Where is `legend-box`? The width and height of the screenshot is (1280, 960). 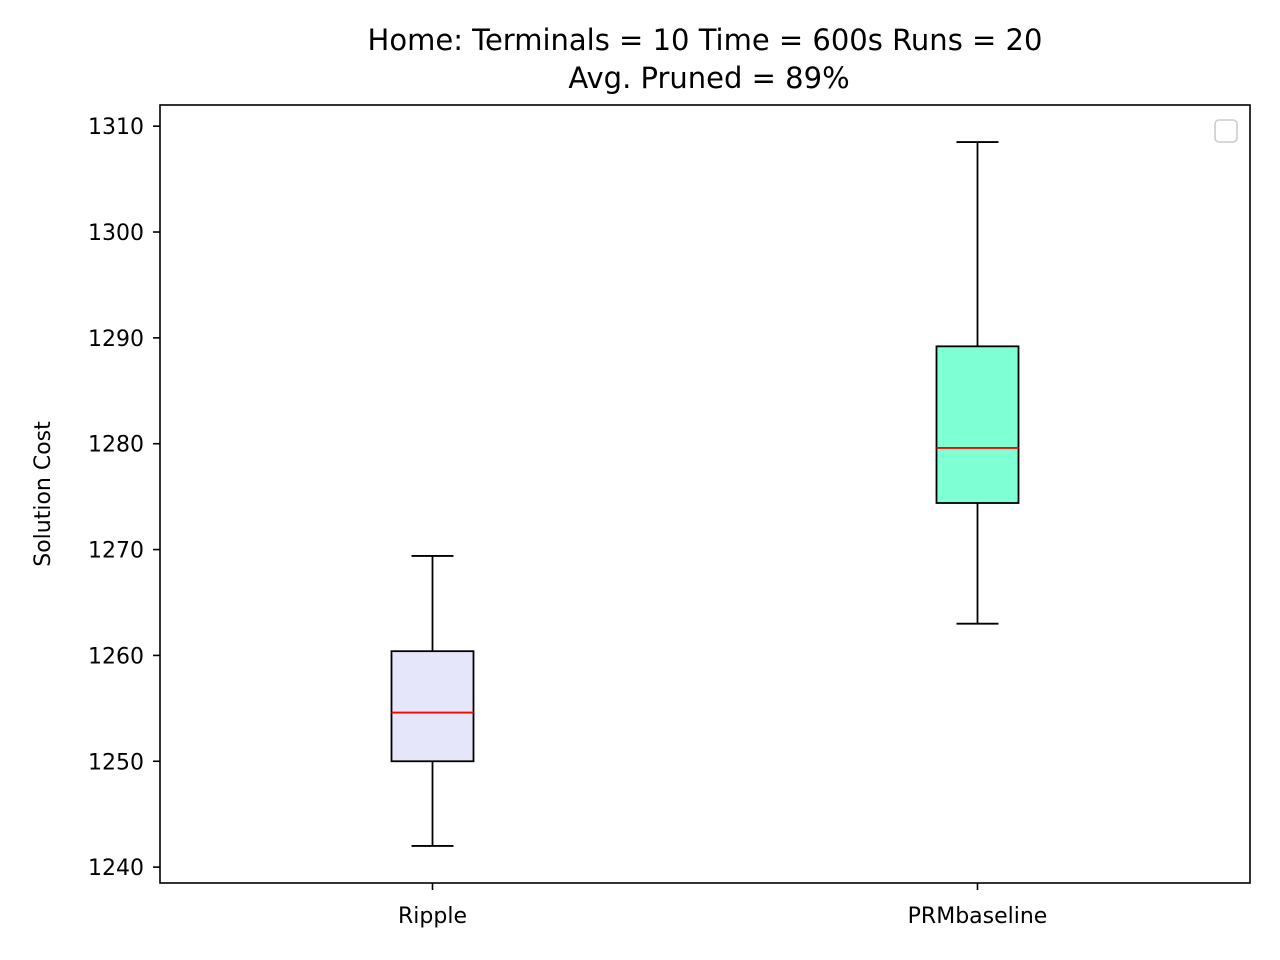
legend-box is located at coordinates (1226, 131).